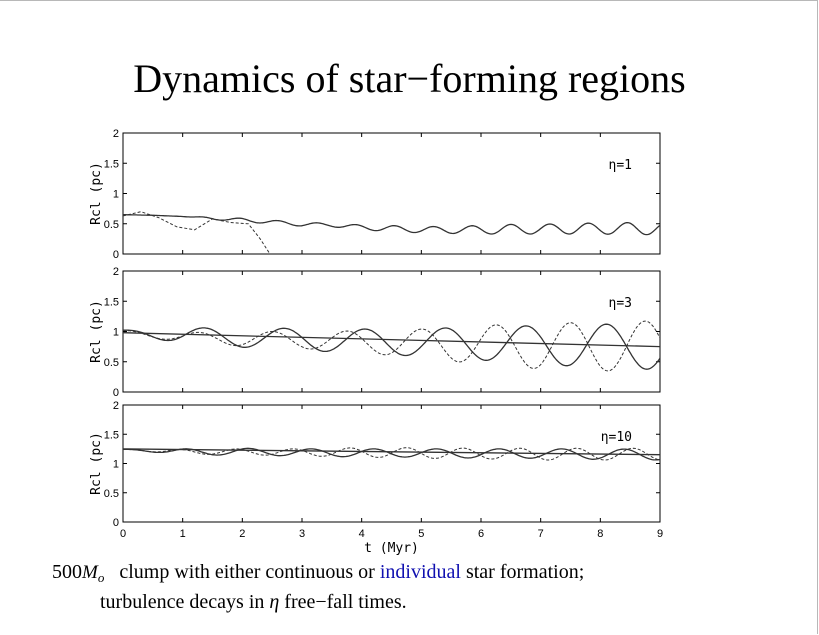 The width and height of the screenshot is (819, 635). What do you see at coordinates (541, 534) in the screenshot?
I see `x-tick-label: 7` at bounding box center [541, 534].